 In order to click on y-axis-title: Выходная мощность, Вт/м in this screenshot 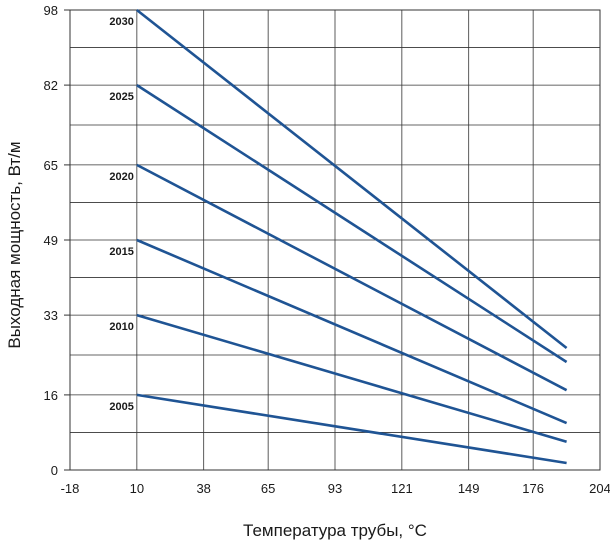, I will do `click(14, 244)`.